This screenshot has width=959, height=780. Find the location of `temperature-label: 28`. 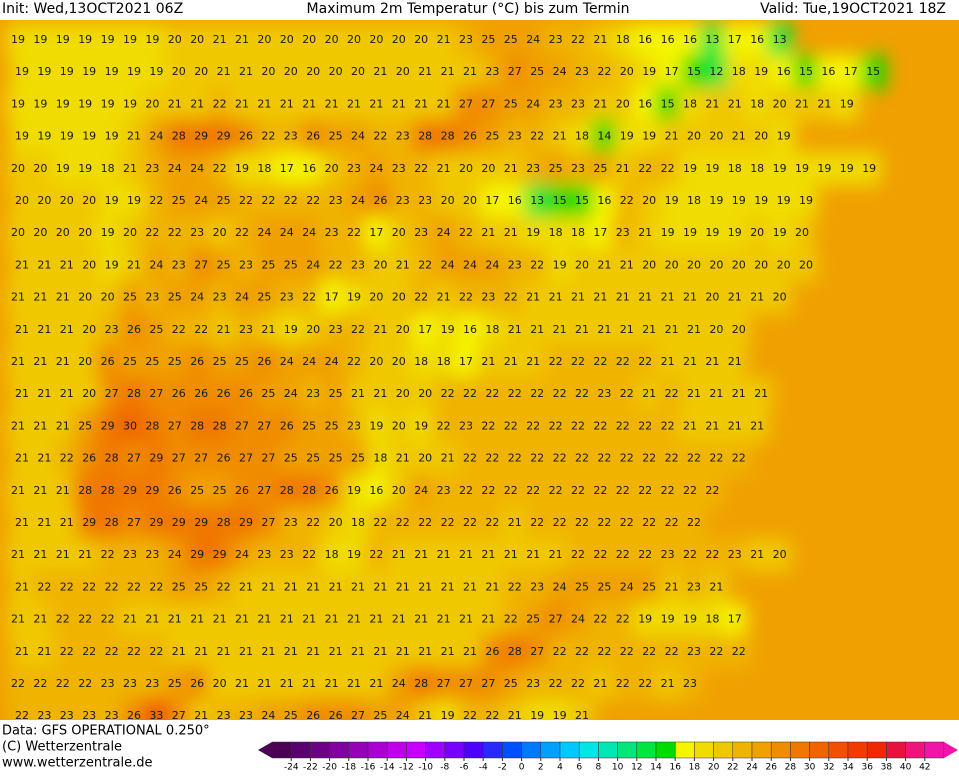

temperature-label: 28 is located at coordinates (197, 425).